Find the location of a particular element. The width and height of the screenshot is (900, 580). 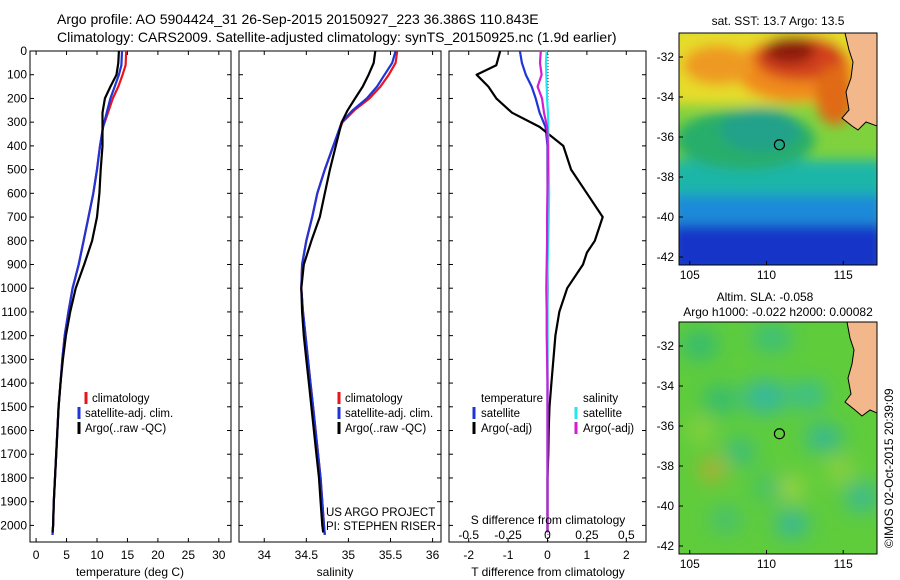

sst-float-marker is located at coordinates (779, 145).